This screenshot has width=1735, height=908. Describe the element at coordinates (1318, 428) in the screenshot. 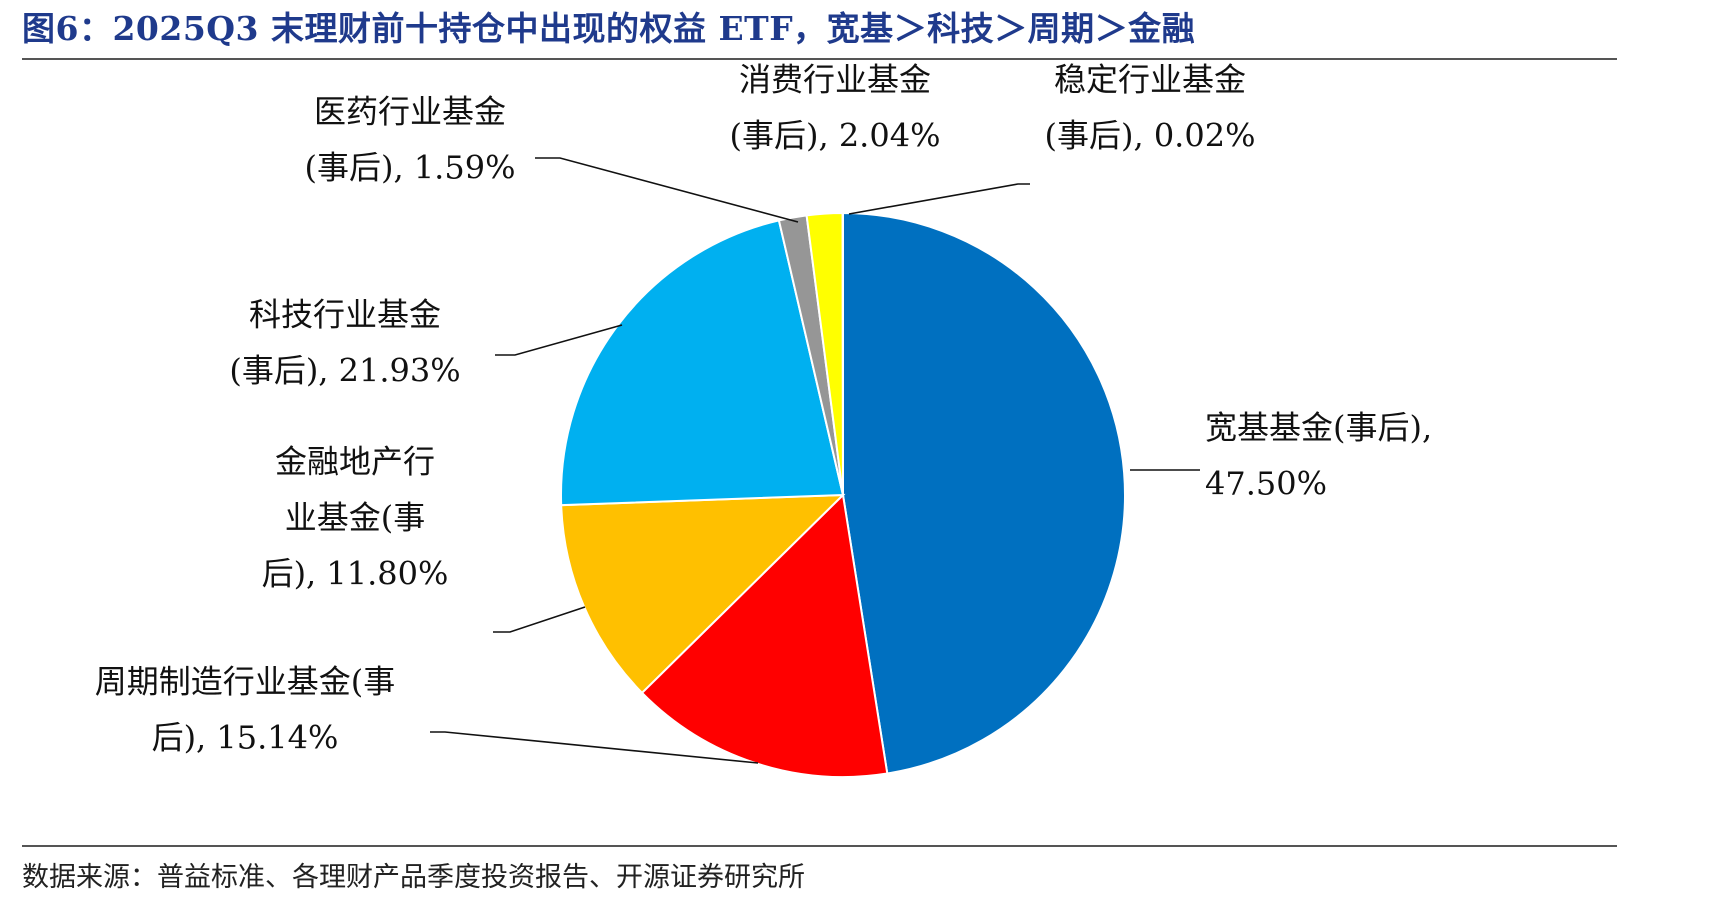

I see `data-label-1-line-1: 宽基基金(事后),` at that location.